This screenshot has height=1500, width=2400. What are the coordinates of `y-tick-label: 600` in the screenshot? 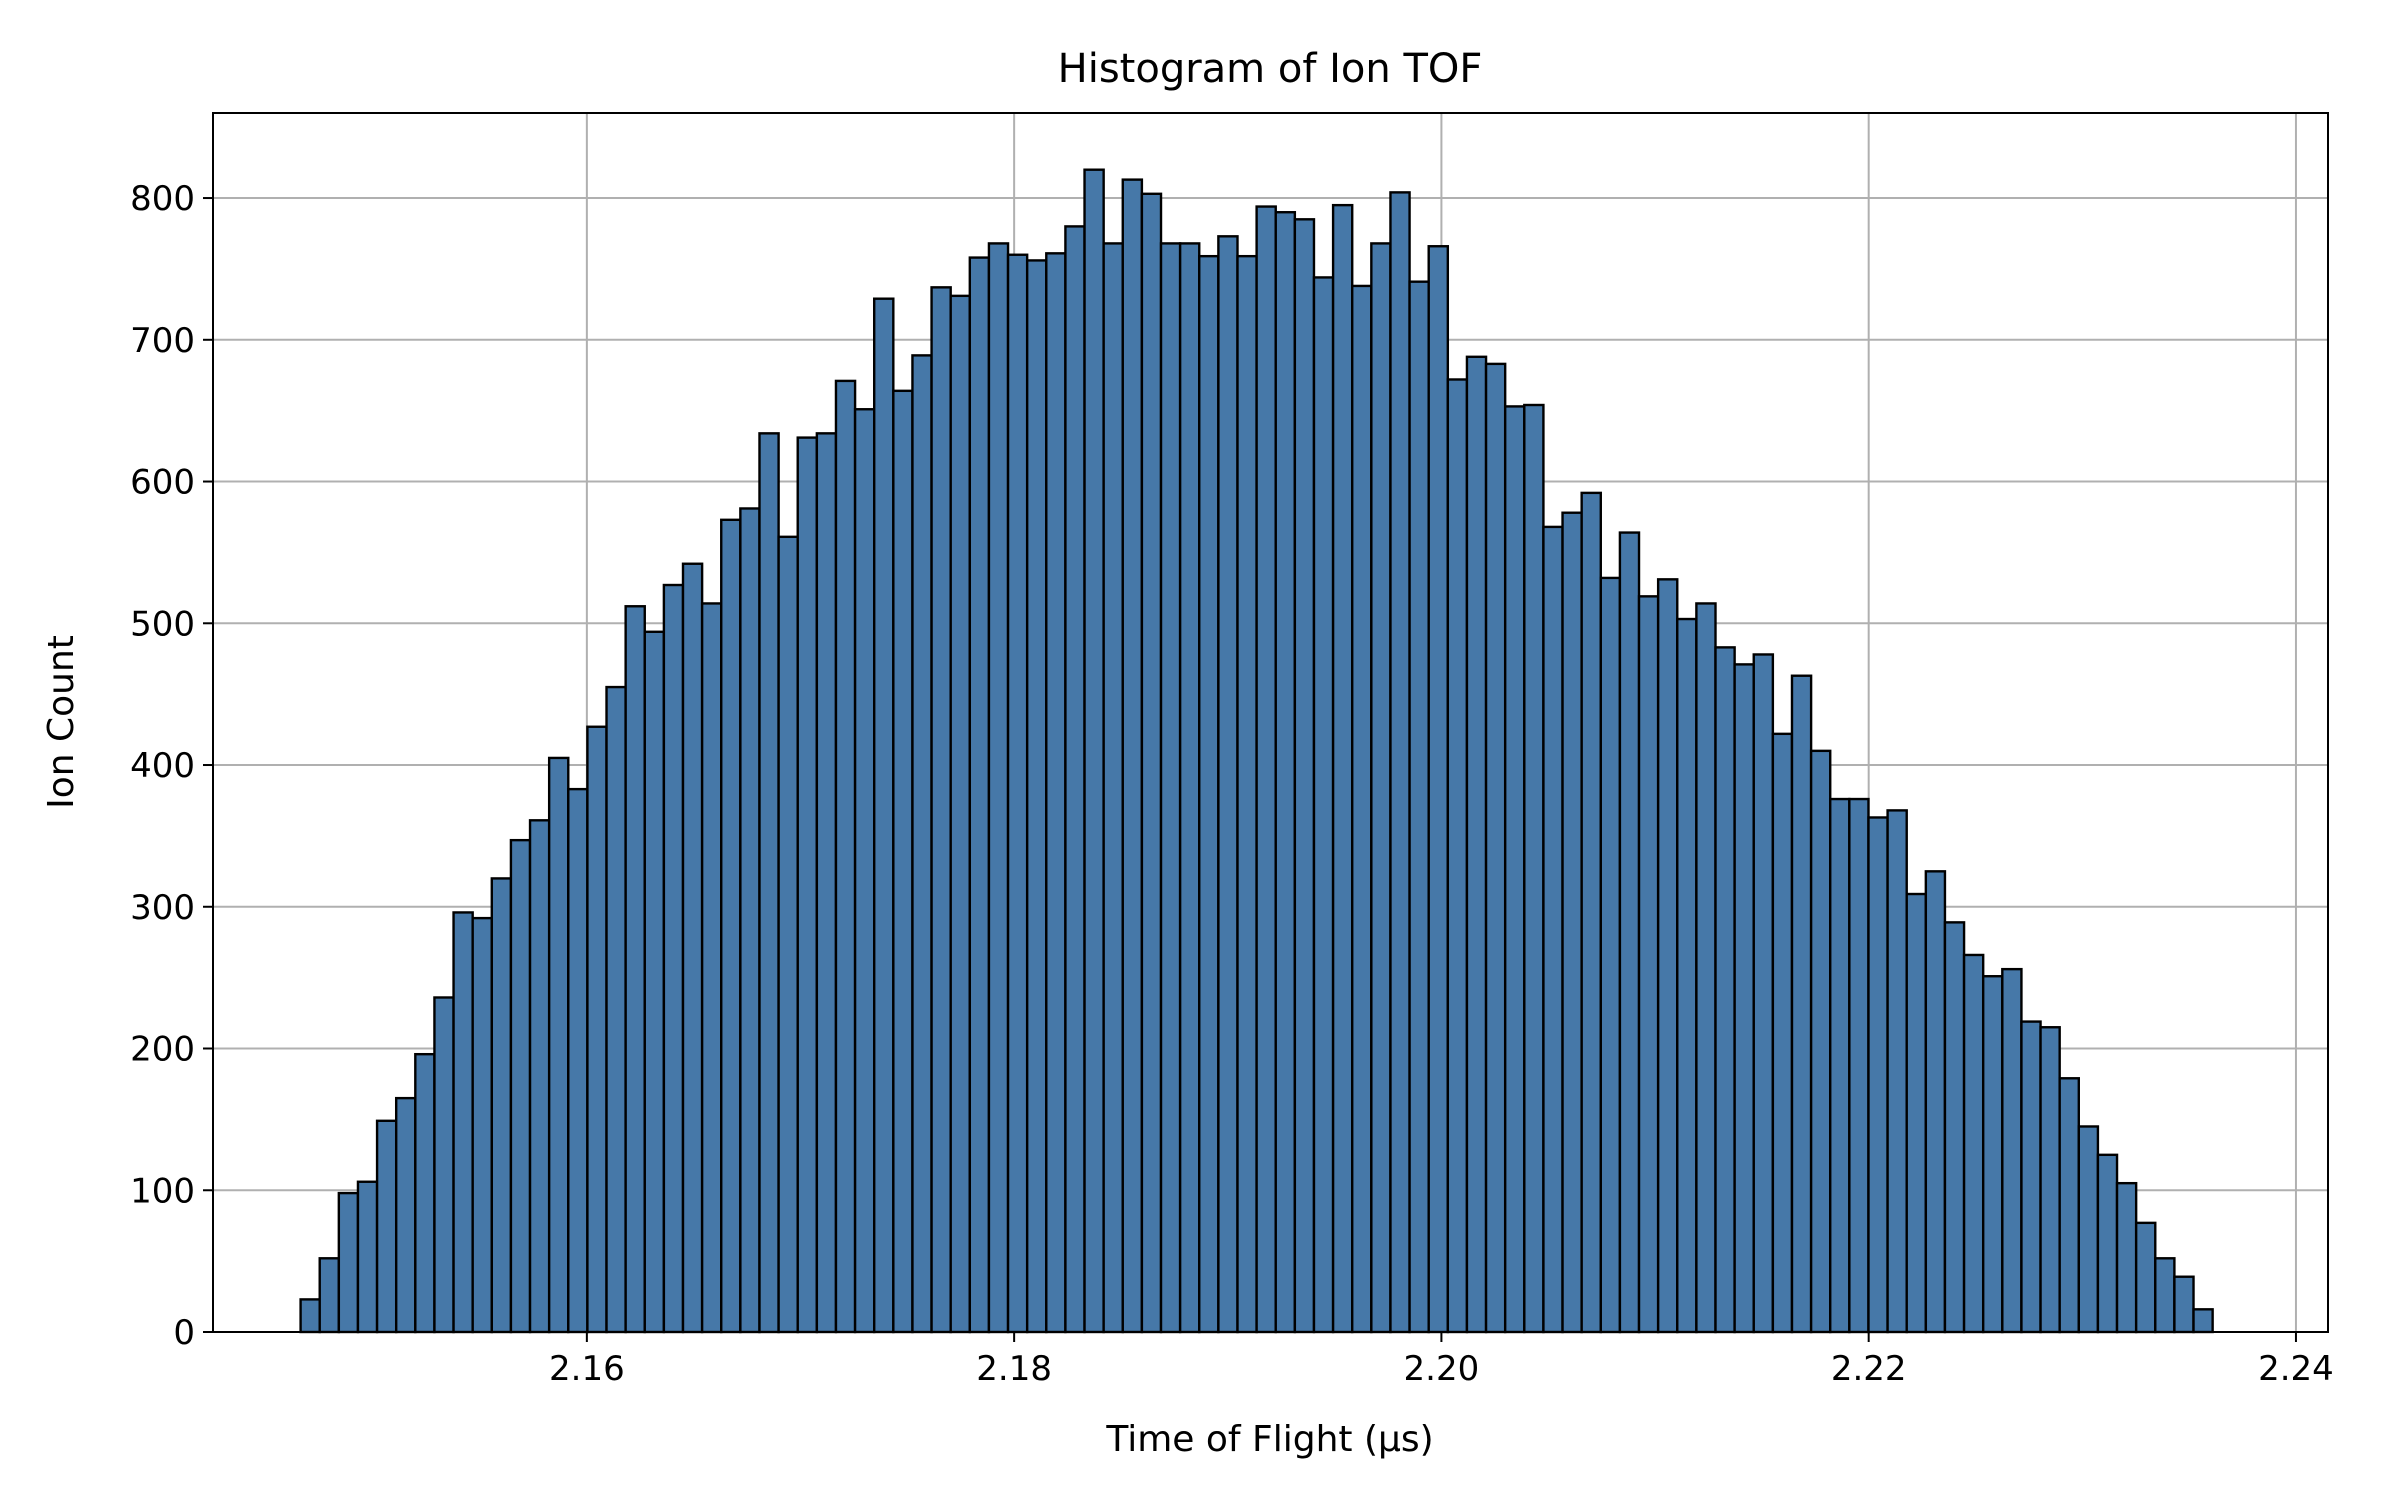 It's located at (162, 483).